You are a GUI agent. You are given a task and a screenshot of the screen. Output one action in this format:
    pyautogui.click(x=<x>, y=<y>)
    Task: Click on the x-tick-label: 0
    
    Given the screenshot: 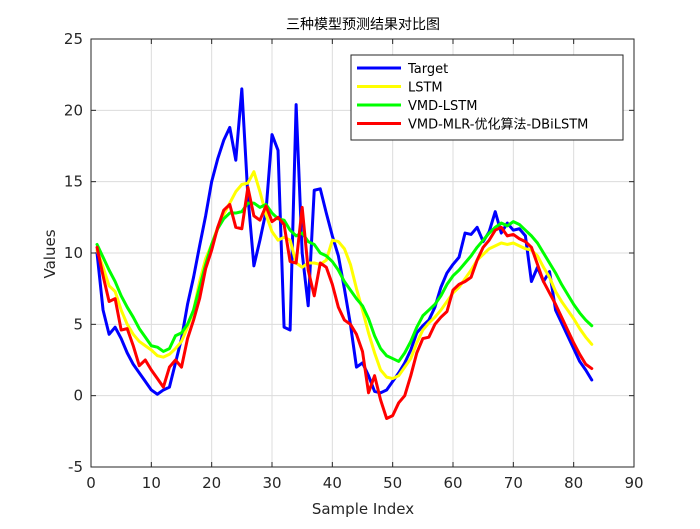 What is the action you would take?
    pyautogui.click(x=91, y=483)
    